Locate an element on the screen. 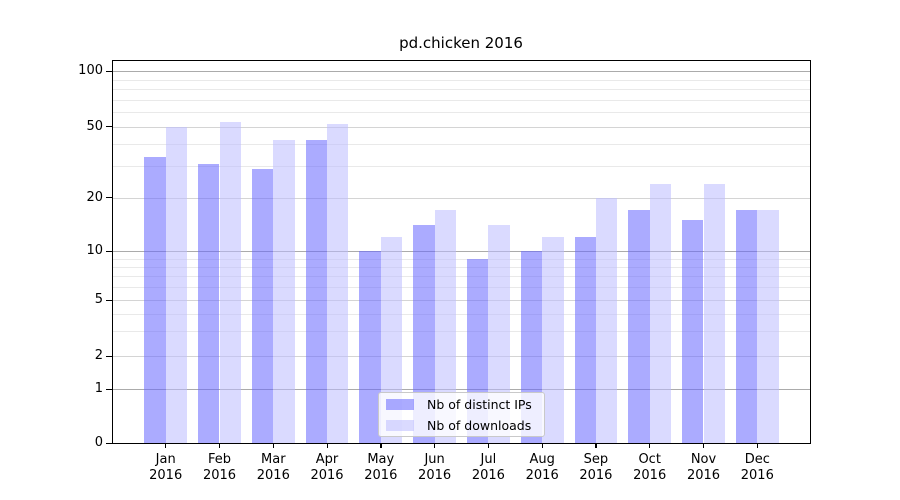 The width and height of the screenshot is (900, 500). x-tick-mark-Nov is located at coordinates (704, 445).